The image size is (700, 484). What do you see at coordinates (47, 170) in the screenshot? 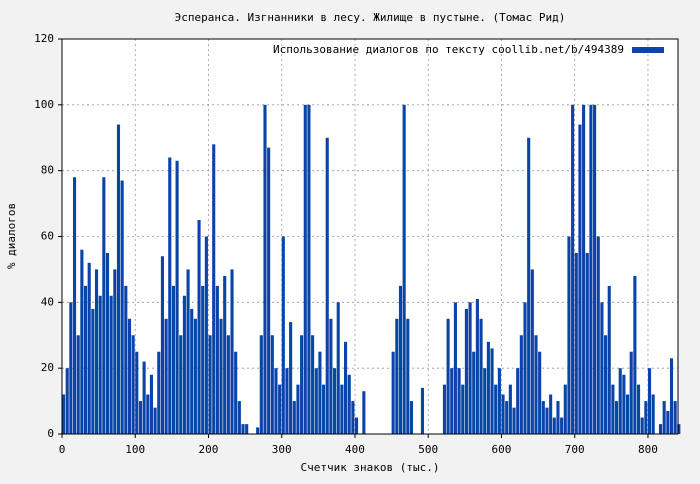
I see `y-tick-label: 80` at bounding box center [47, 170].